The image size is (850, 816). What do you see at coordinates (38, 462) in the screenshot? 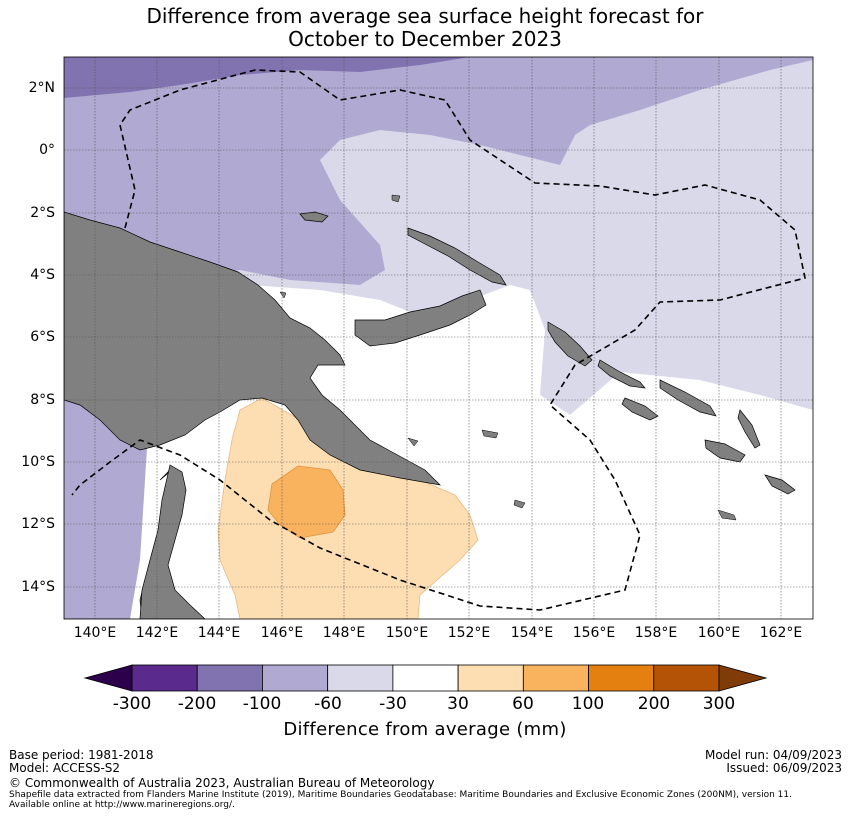
I see `lat-label-10s: 10°S` at bounding box center [38, 462].